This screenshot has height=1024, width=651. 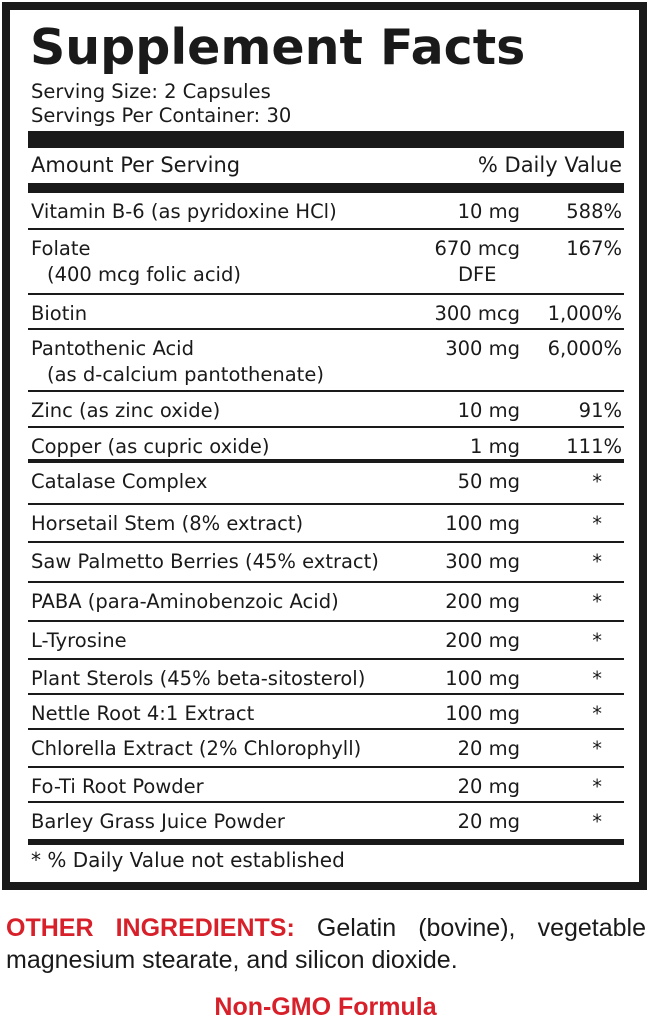 I want to click on table-row: Copper (as cupric oxide) 1 mg 111%, so click(x=326, y=445).